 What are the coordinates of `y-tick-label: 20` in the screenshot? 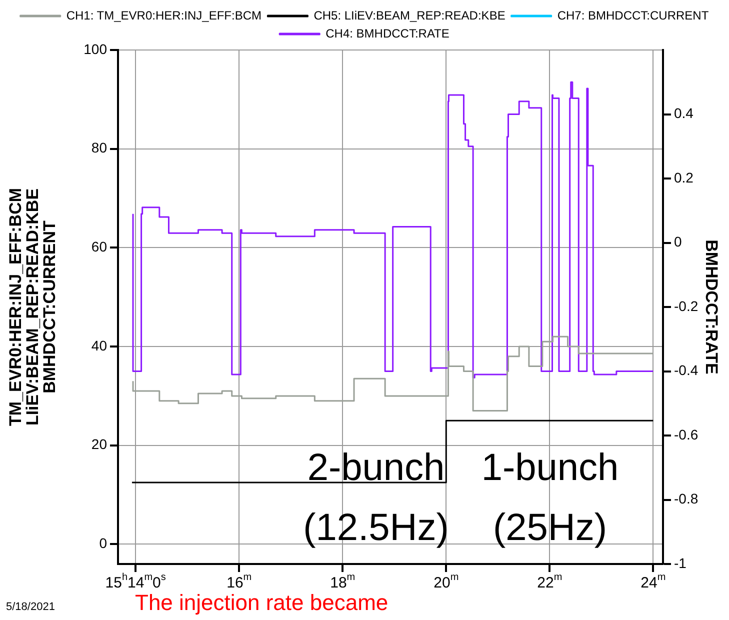 It's located at (99, 444).